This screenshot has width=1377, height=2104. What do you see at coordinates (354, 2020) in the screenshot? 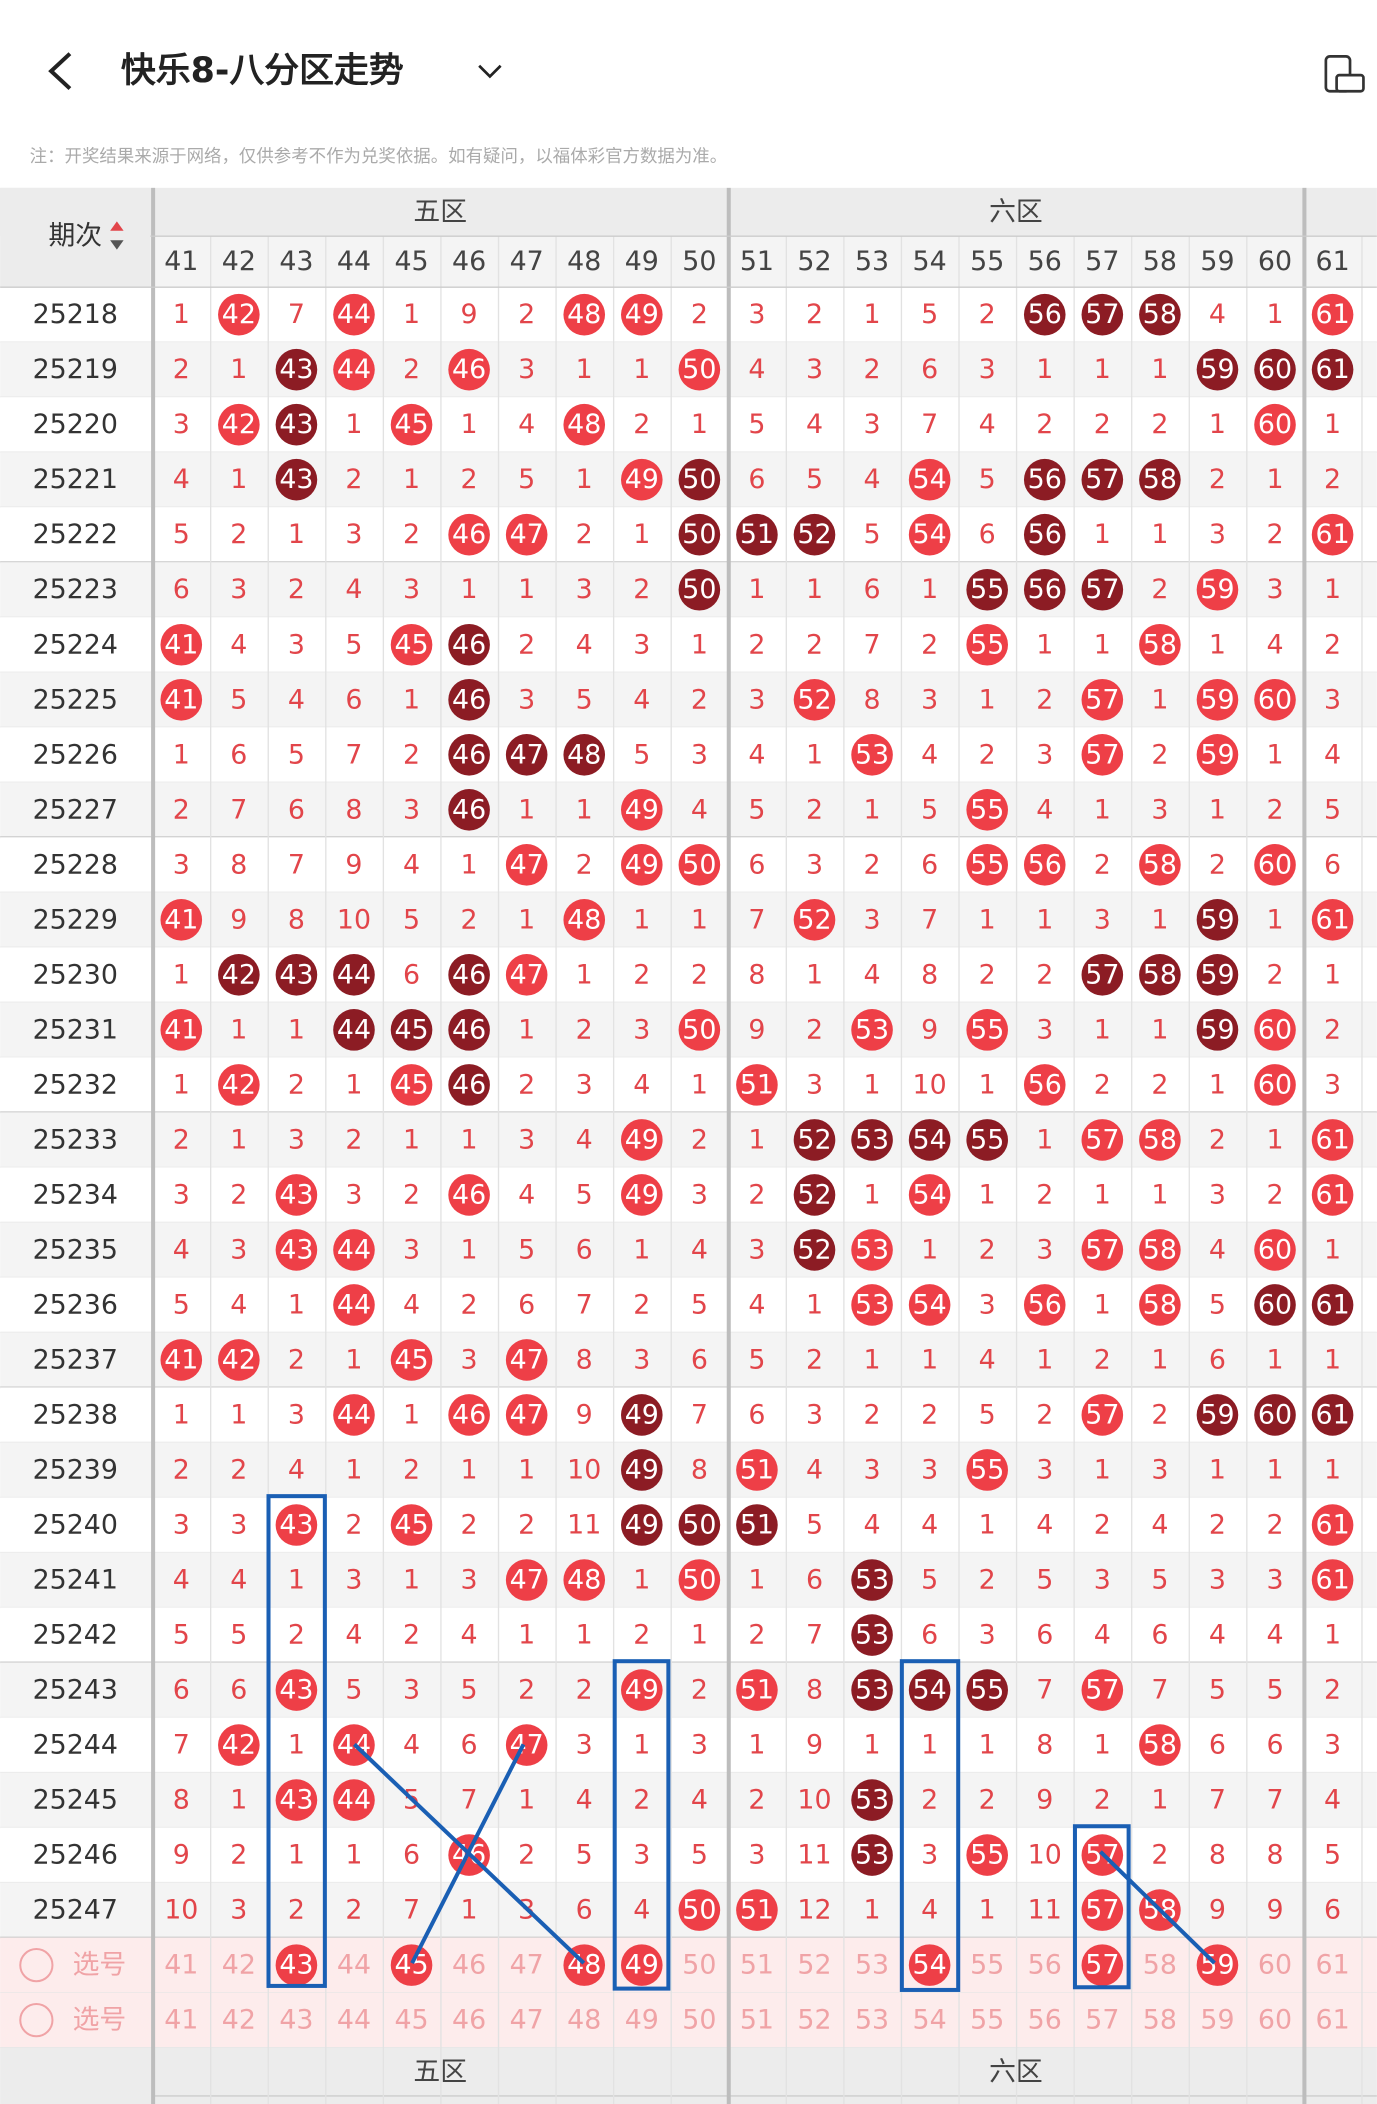
I see `miss-count: 44` at bounding box center [354, 2020].